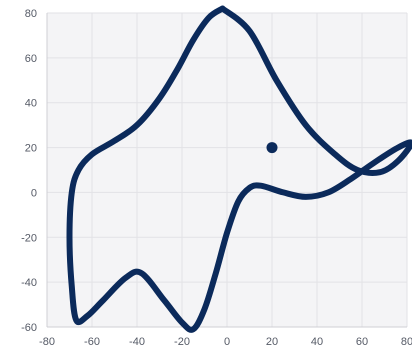  Describe the element at coordinates (29, 283) in the screenshot. I see `y-tick-label: -40` at that location.